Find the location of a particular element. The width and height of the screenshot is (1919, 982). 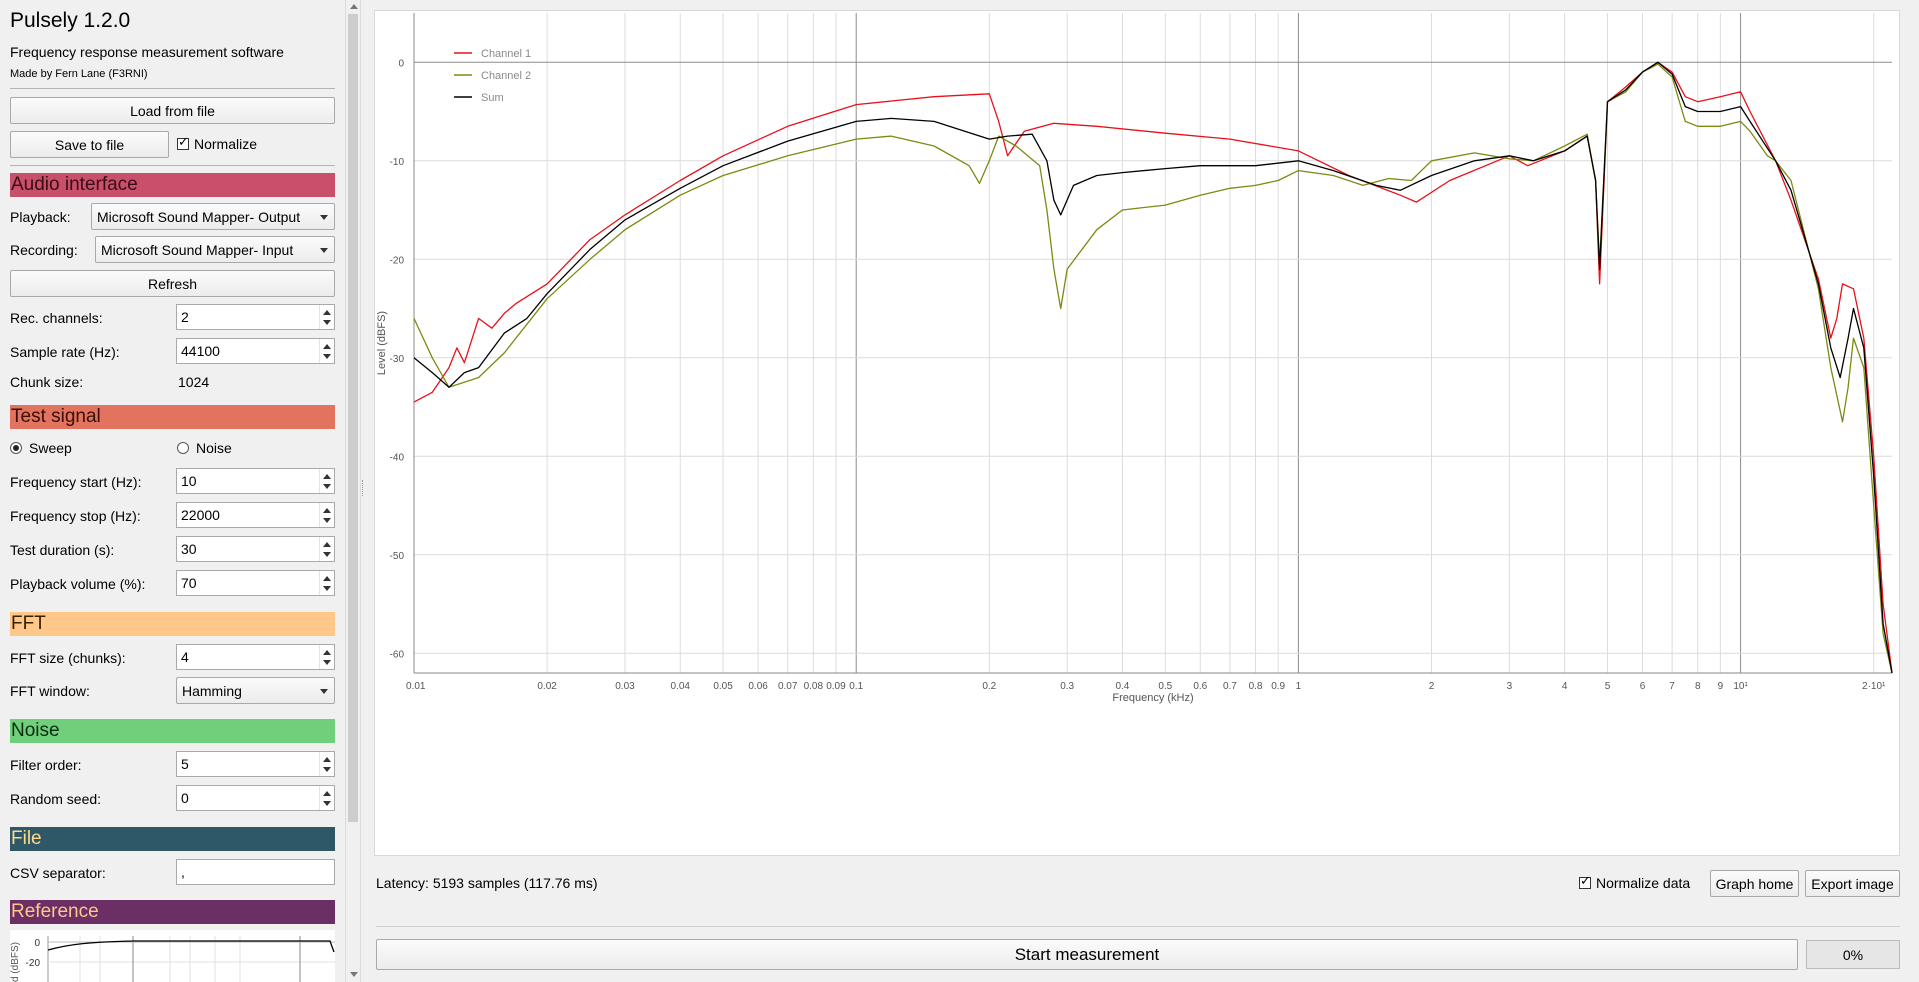

recording-device-select: Microsoft Sound Mapper- Input is located at coordinates (215, 249).